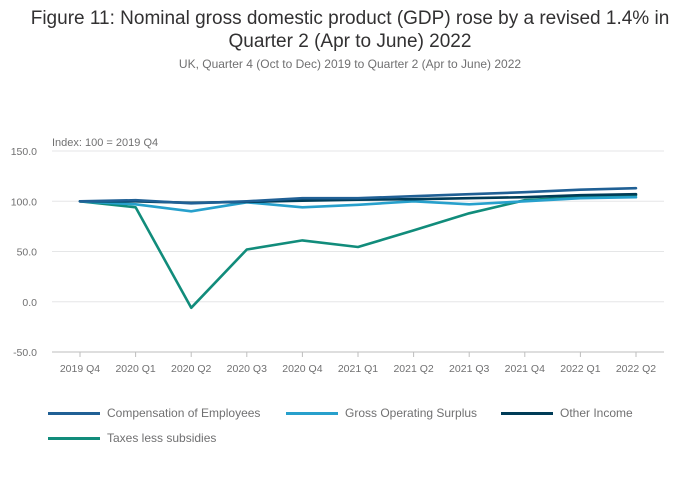 This screenshot has width=700, height=502. Describe the element at coordinates (596, 413) in the screenshot. I see `legend-label: Other Income` at that location.